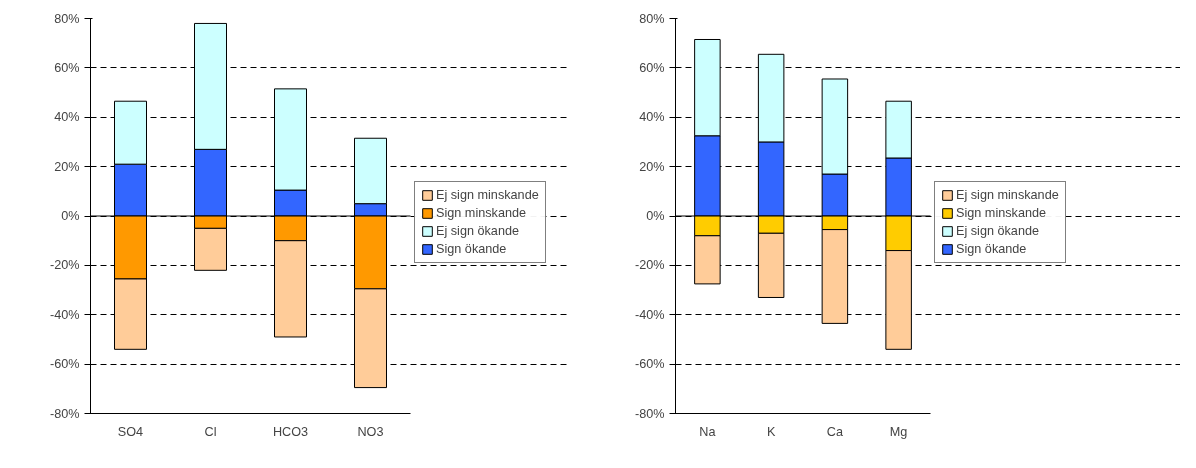  I want to click on x-tick-label: HCO3, so click(290, 431).